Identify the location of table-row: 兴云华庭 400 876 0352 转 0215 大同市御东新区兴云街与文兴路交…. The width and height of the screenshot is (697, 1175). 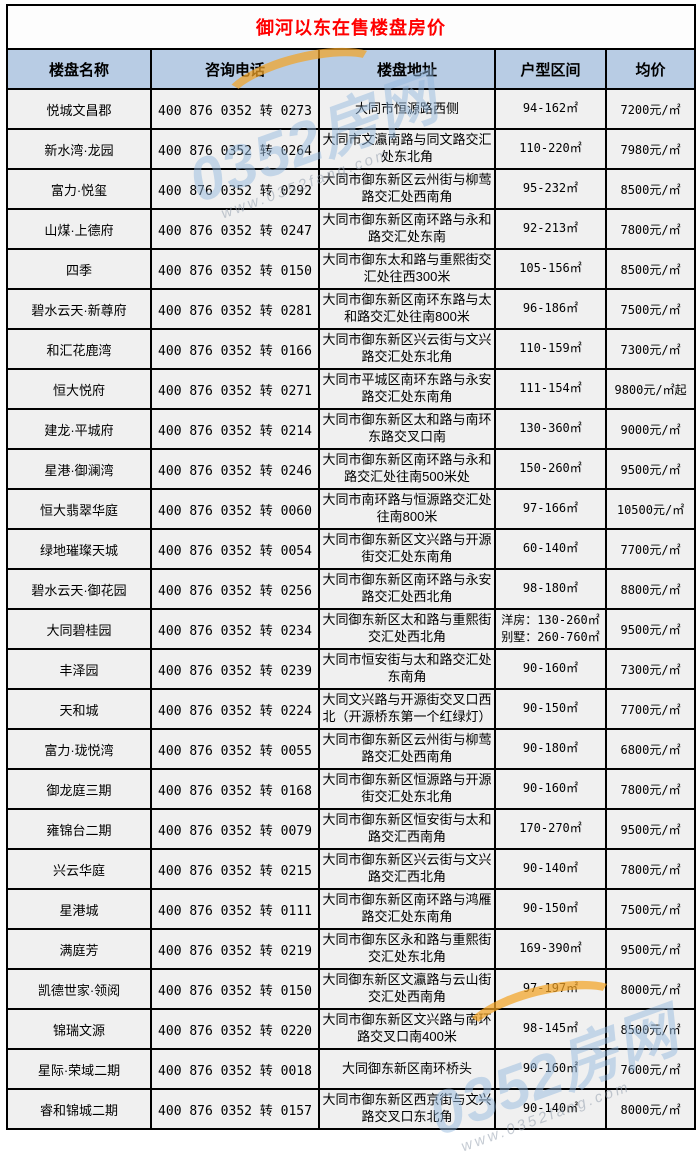
(351, 869).